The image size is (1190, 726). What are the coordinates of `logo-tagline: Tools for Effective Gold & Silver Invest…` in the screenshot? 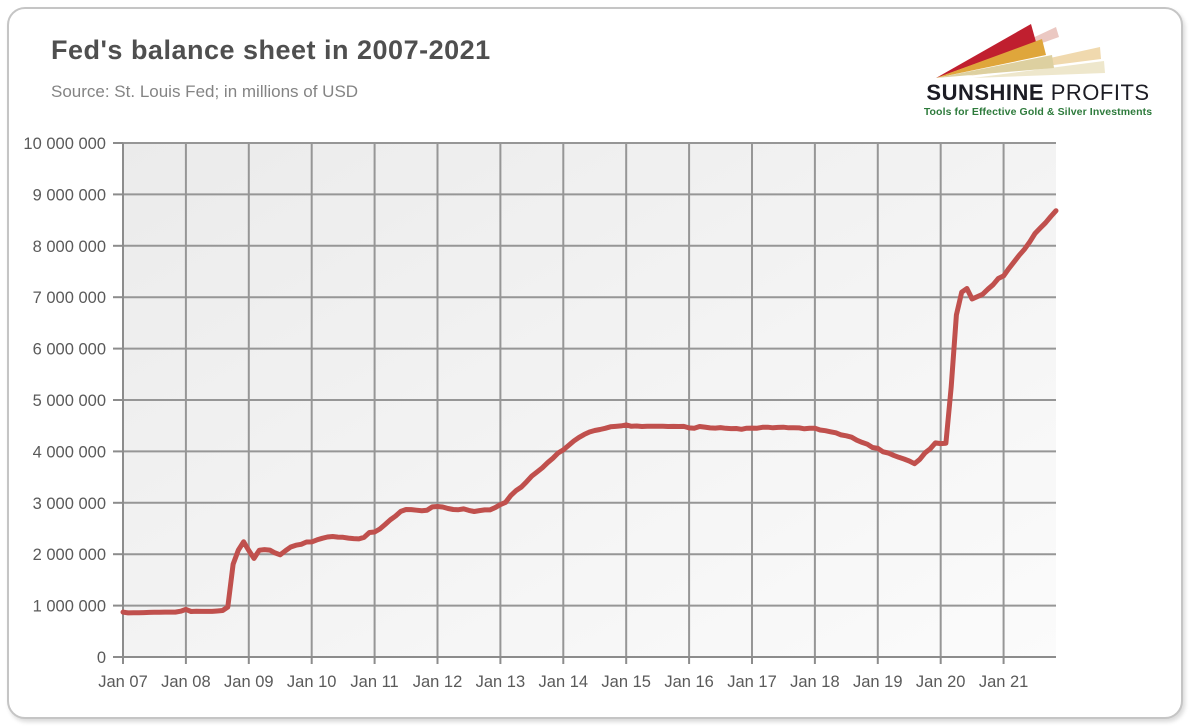 It's located at (1038, 112).